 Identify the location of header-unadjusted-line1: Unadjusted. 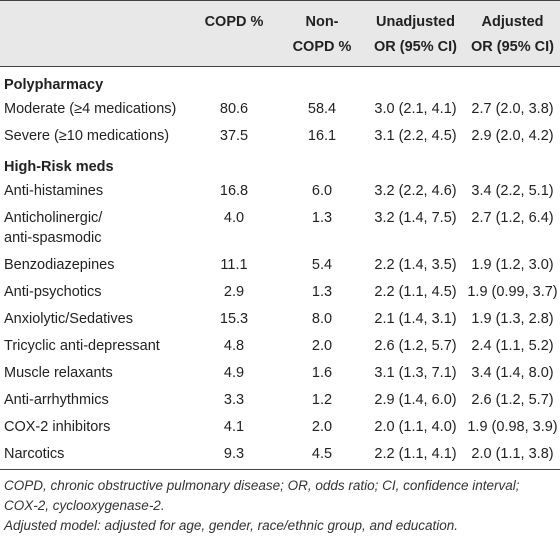
(415, 22).